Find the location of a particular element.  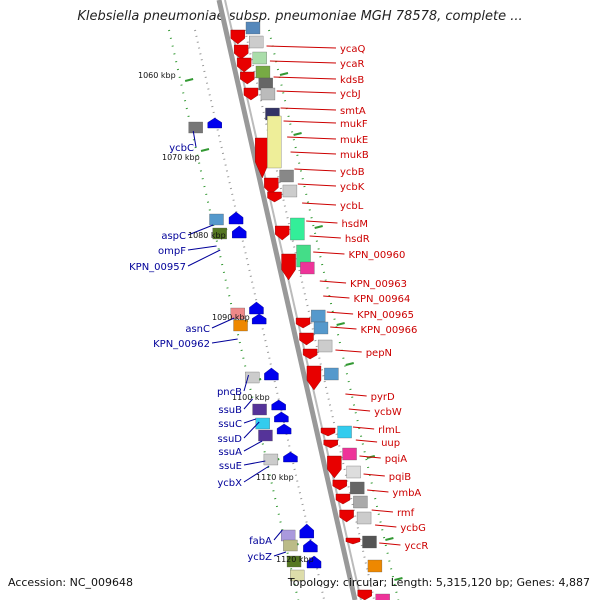

right-gene-label-ycbJ: ycbJ is located at coordinates (350, 94).